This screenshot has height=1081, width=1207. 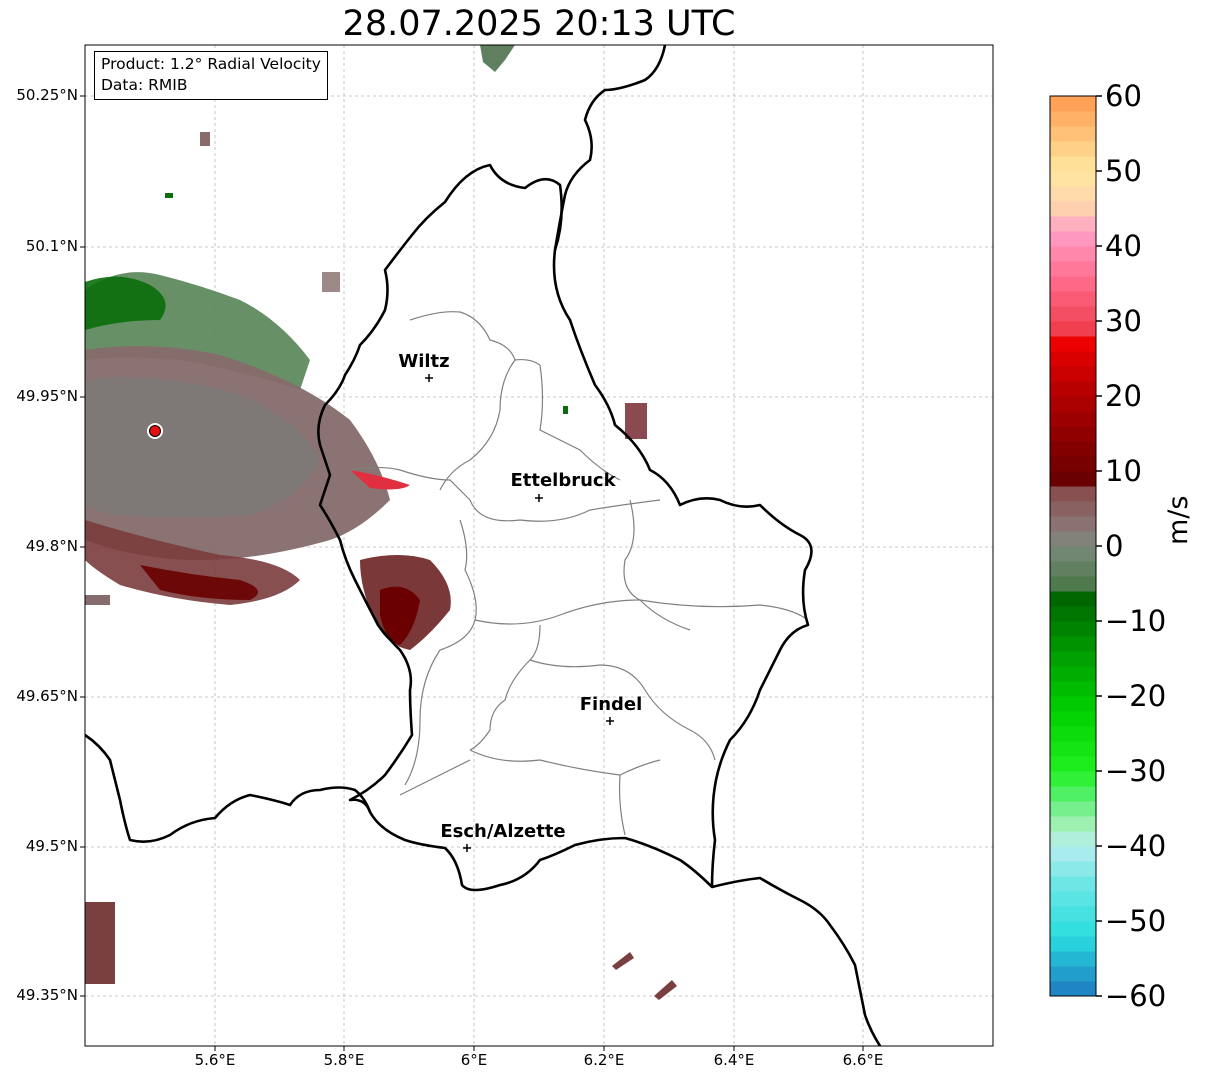 What do you see at coordinates (610, 148) in the screenshot?
I see `east-border` at bounding box center [610, 148].